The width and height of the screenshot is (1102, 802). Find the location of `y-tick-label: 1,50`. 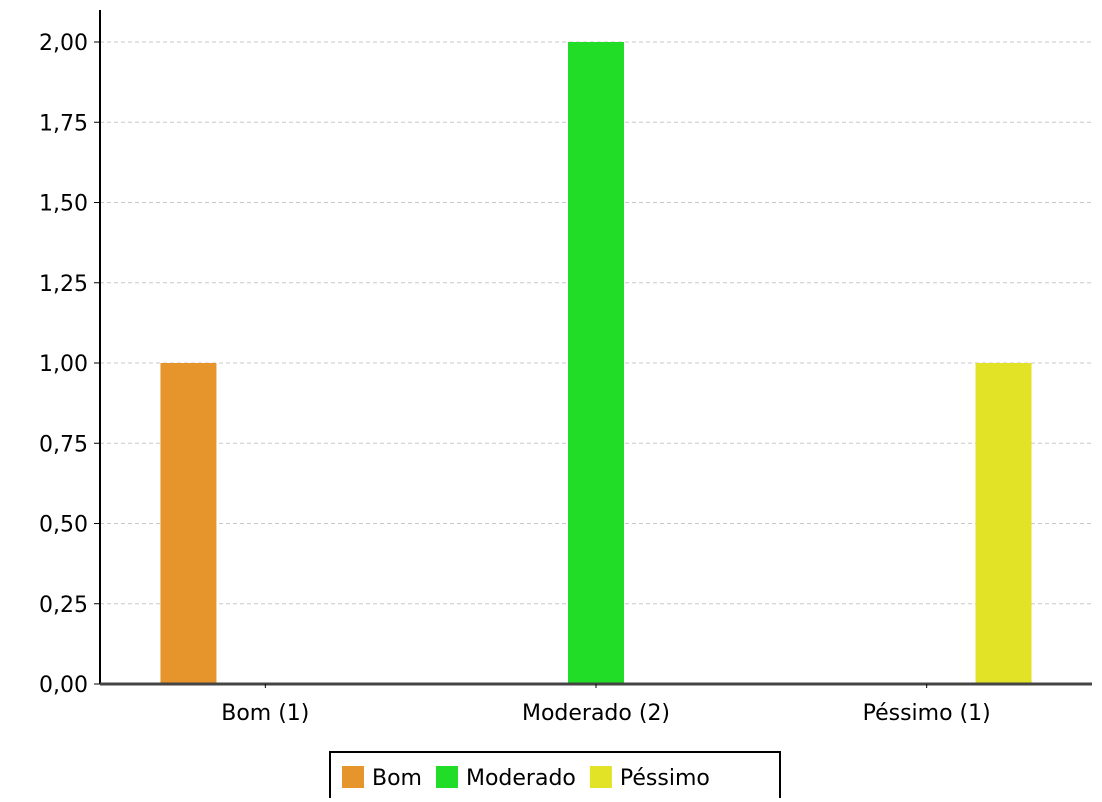

y-tick-label: 1,50 is located at coordinates (63, 204).